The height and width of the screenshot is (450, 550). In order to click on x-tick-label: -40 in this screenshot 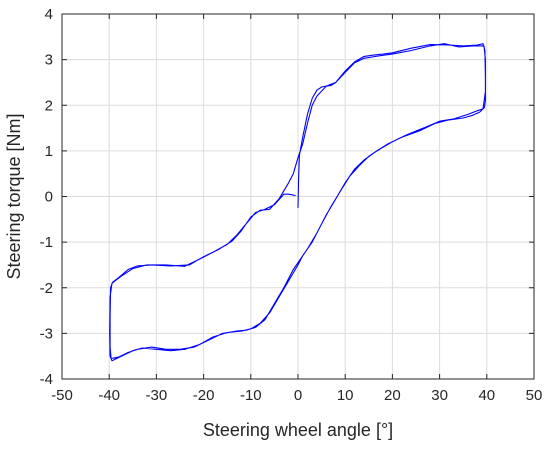, I will do `click(109, 395)`.